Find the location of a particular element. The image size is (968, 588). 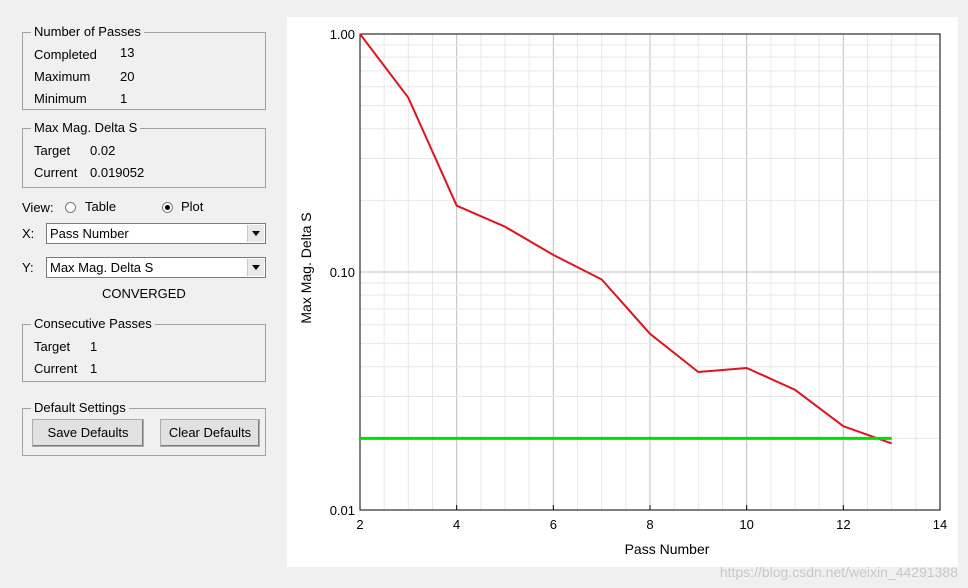

y-tick-label: 0.10 is located at coordinates (342, 272).